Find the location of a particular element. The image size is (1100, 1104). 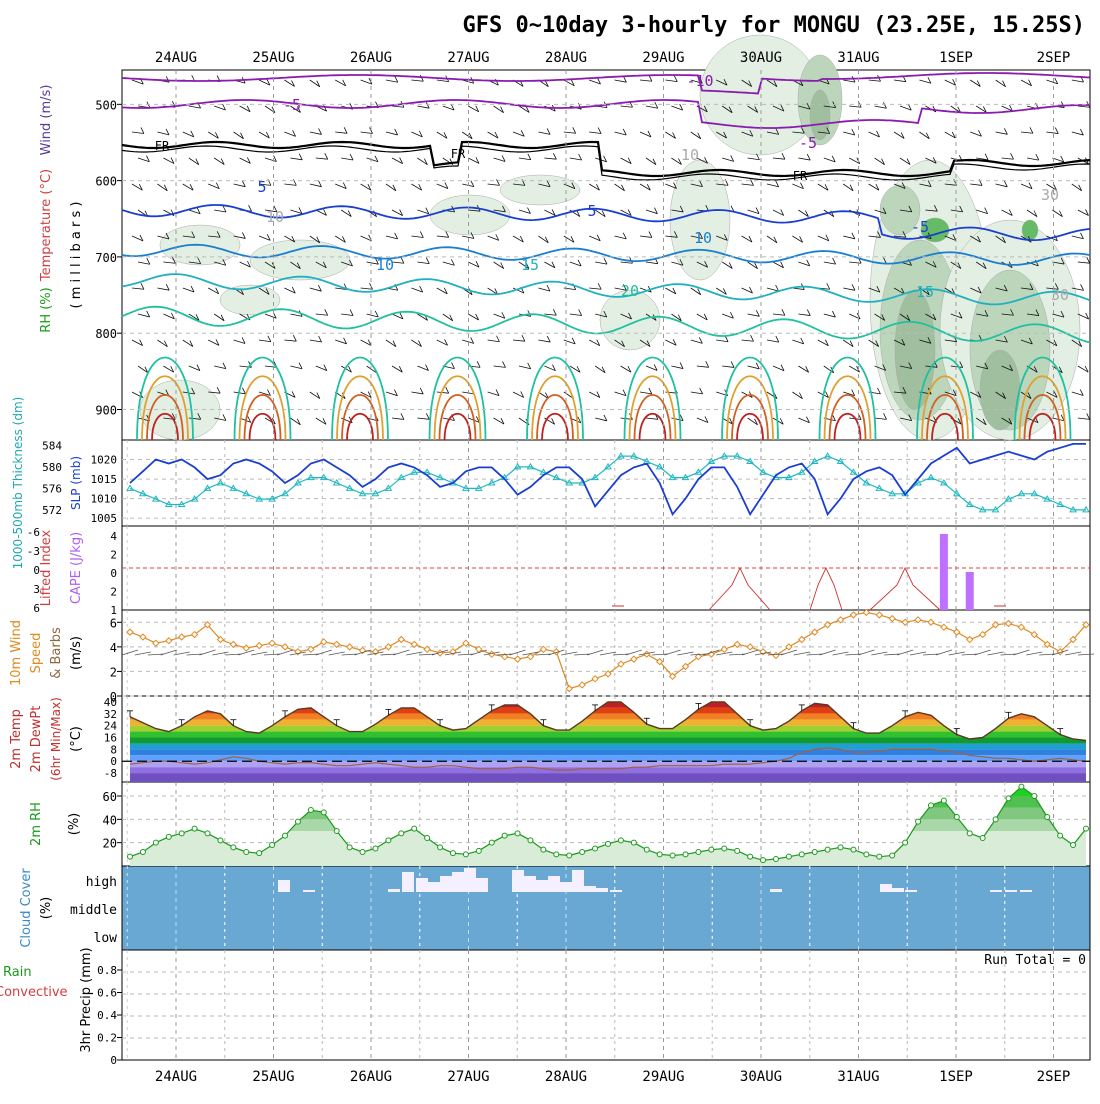

contour-label: 15 is located at coordinates (925, 292).